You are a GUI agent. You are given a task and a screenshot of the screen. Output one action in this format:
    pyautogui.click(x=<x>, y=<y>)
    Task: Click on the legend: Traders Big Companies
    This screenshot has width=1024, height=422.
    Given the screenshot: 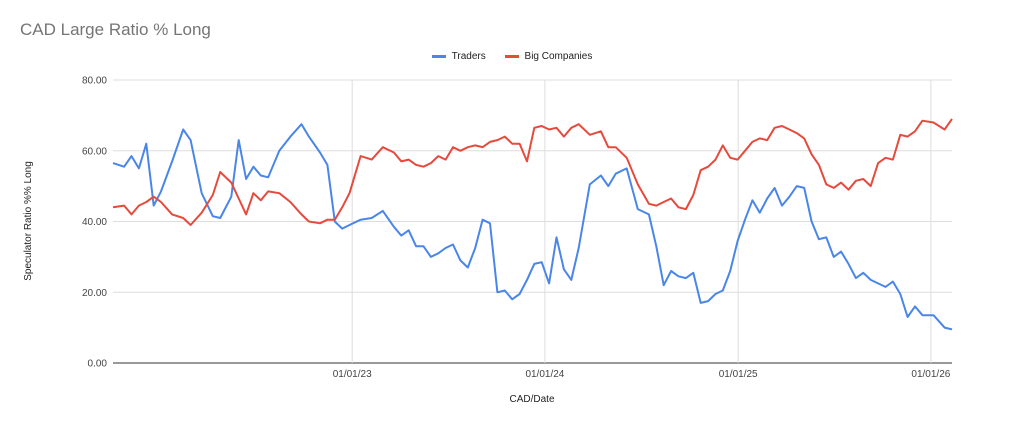 What is the action you would take?
    pyautogui.click(x=512, y=56)
    